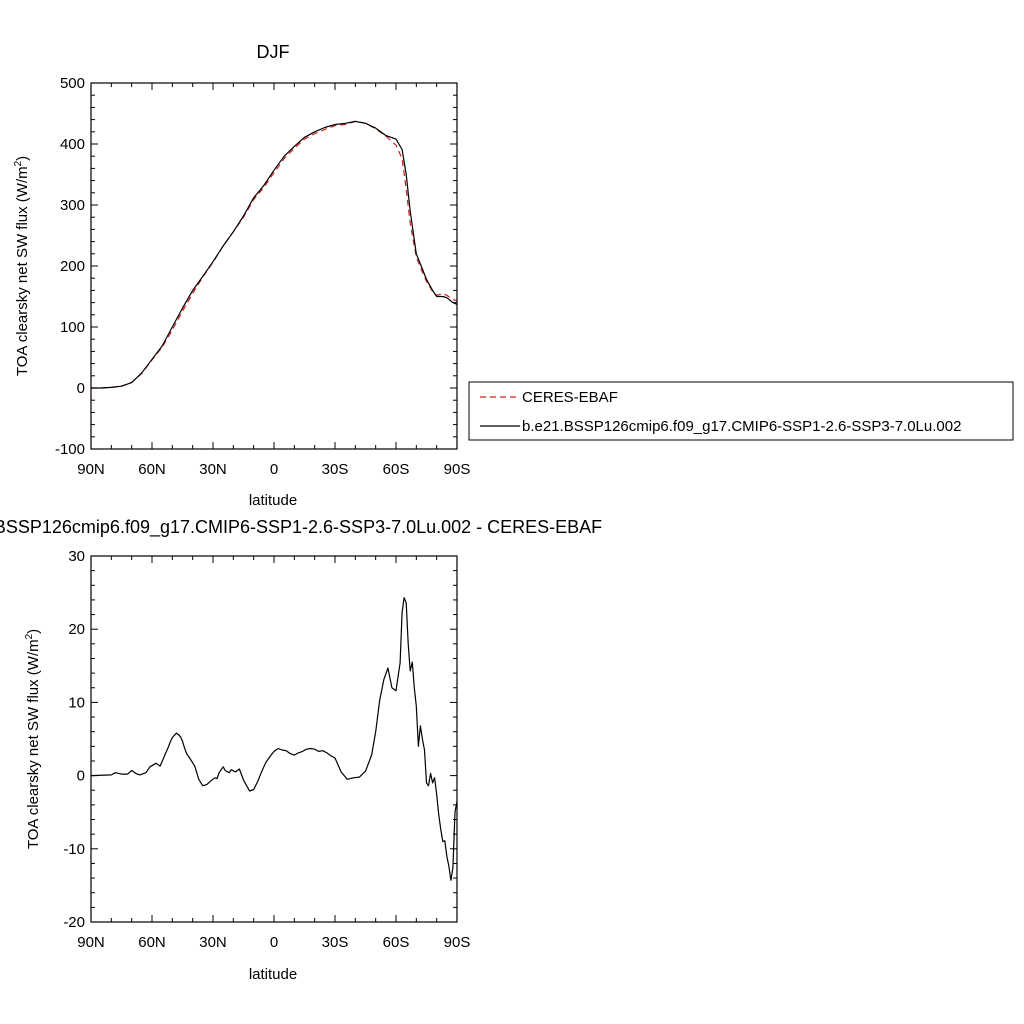 This screenshot has height=1024, width=1024. I want to click on top-y-tick-label: 200, so click(72, 266).